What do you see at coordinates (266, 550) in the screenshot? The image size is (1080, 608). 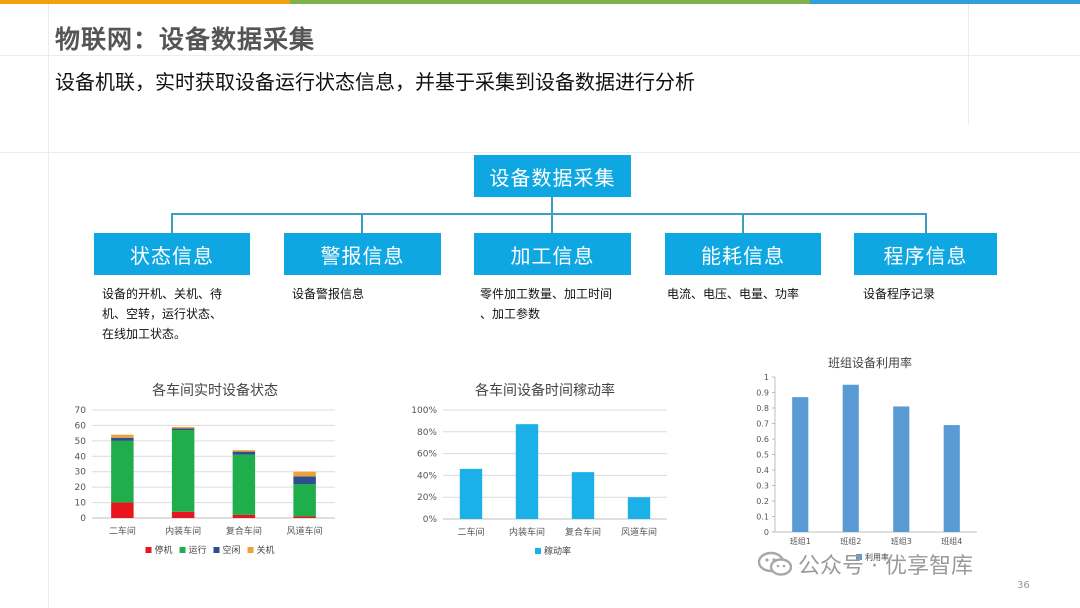 I see `legend-label: 关机` at bounding box center [266, 550].